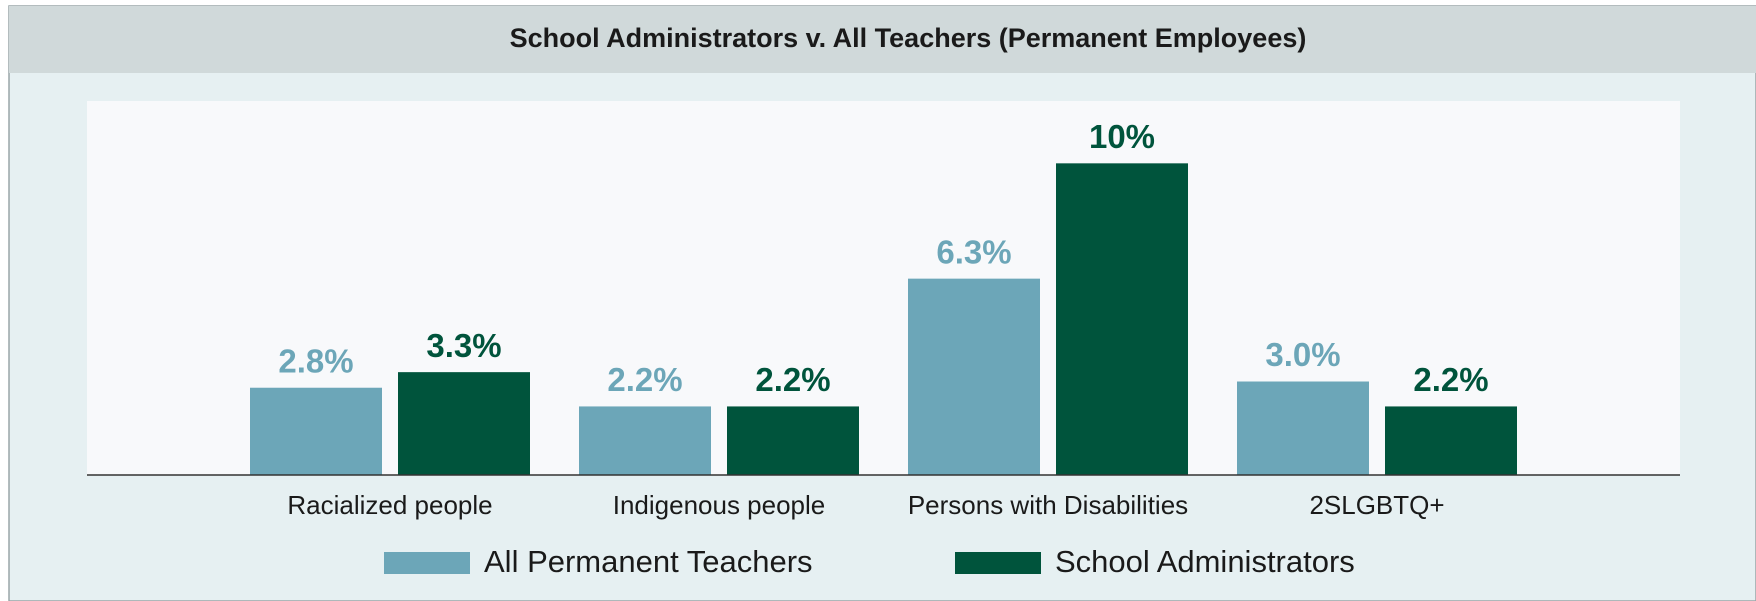 The height and width of the screenshot is (601, 1756). I want to click on legend-label: All Permanent Teachers, so click(648, 561).